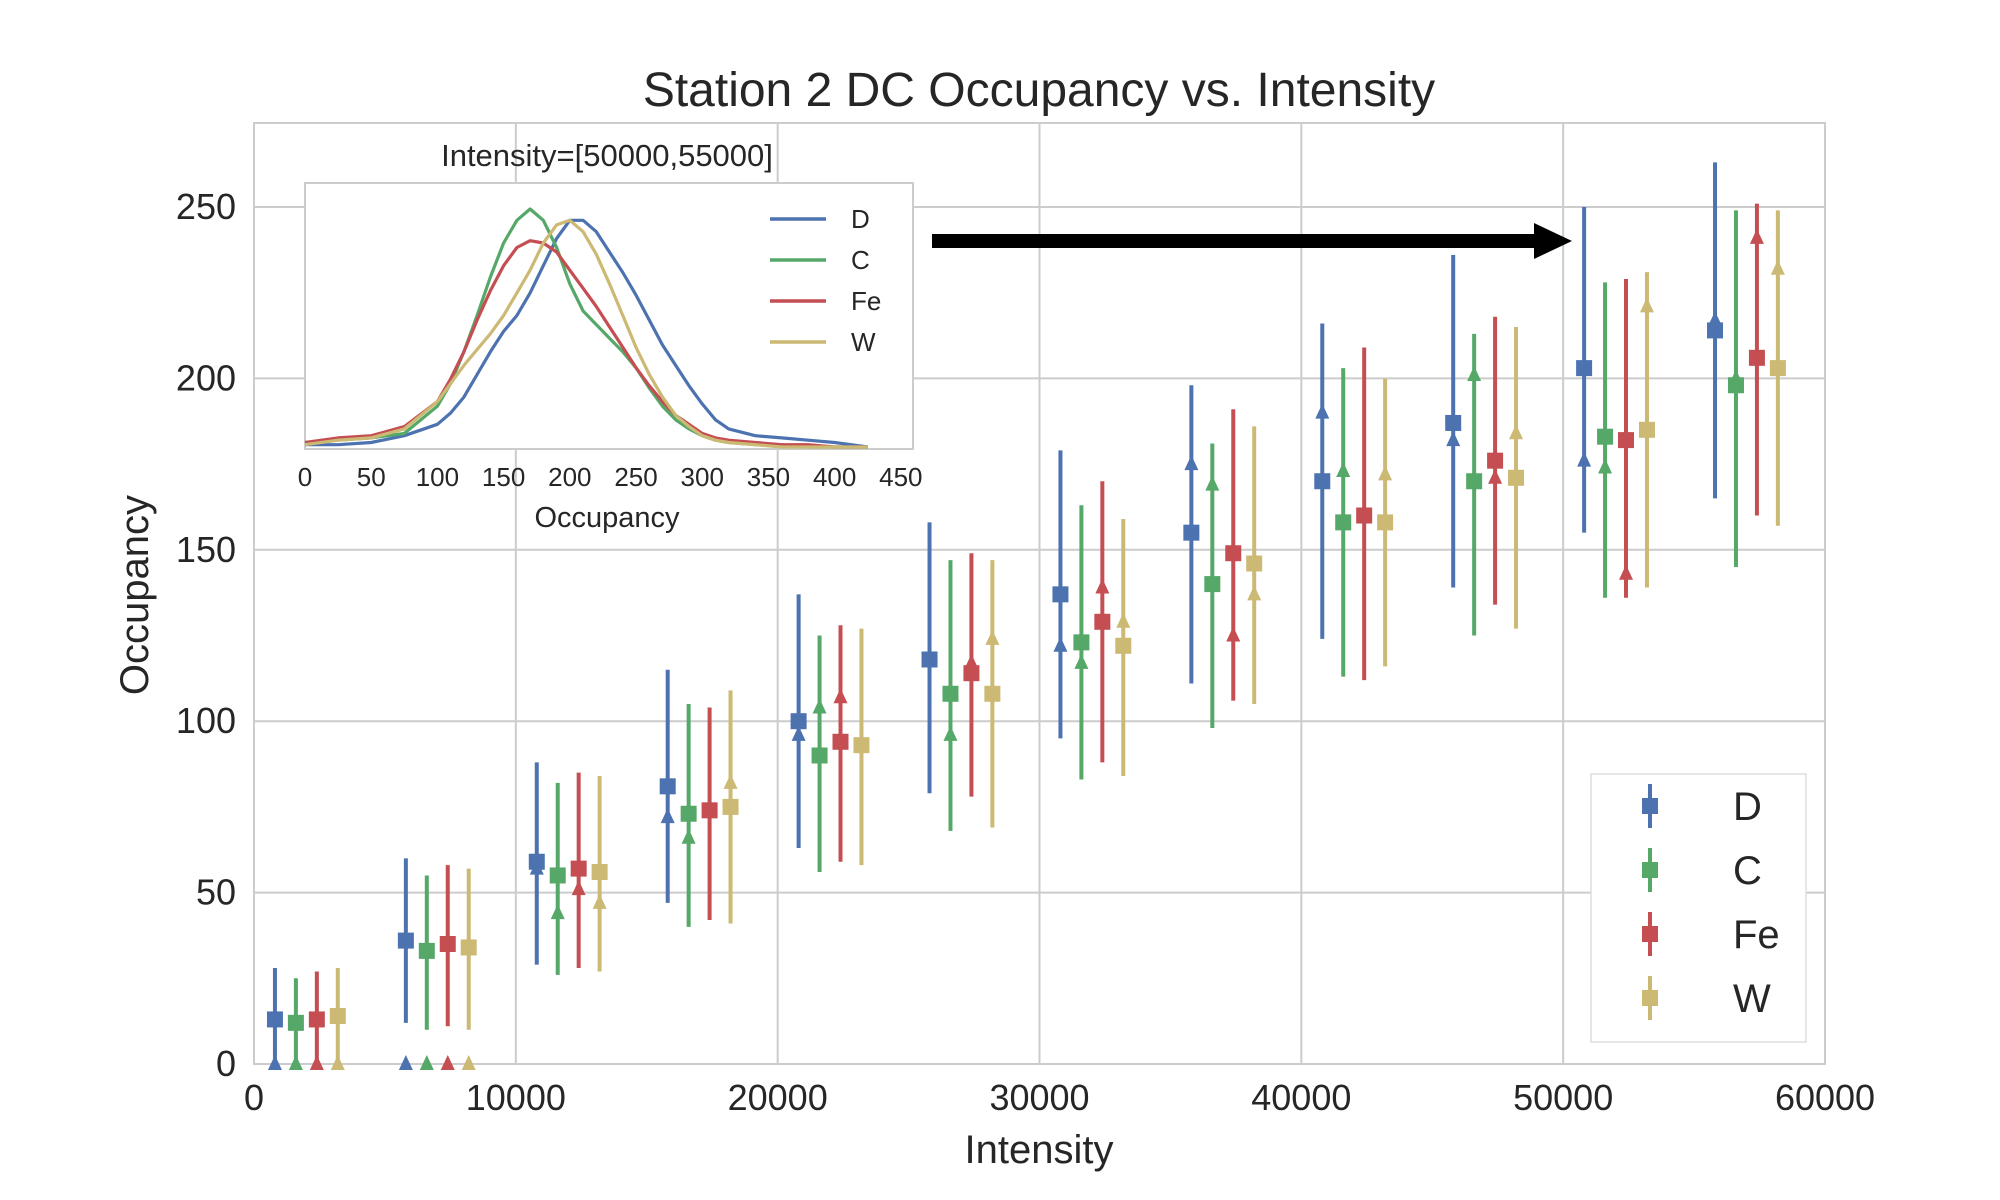  I want to click on main-x-tick-label: 30000, so click(1039, 1097).